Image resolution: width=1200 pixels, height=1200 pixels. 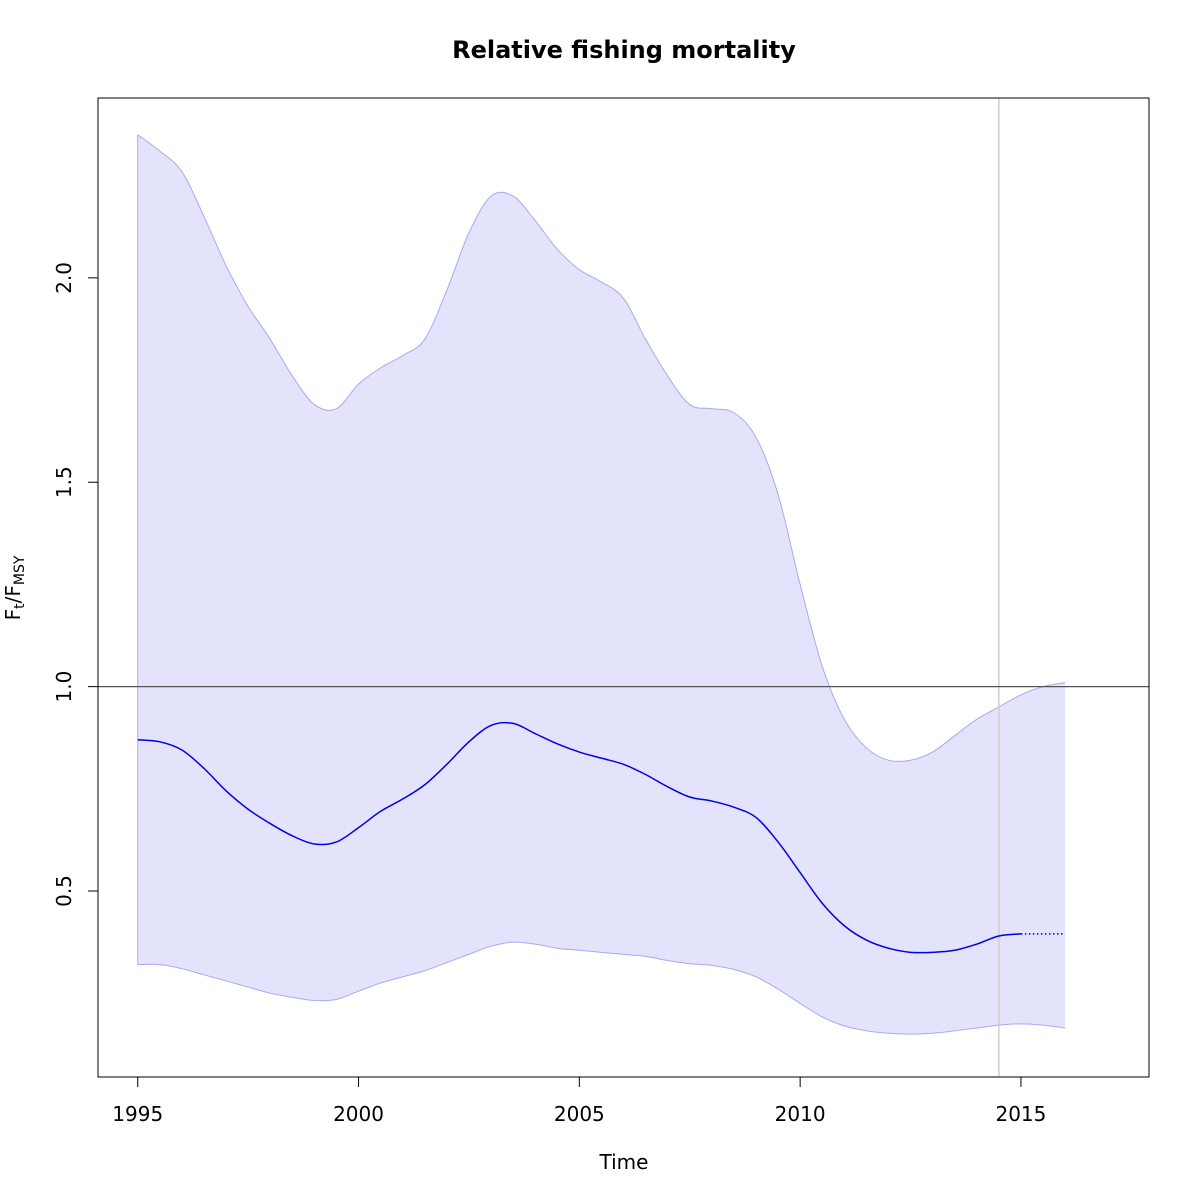 What do you see at coordinates (579, 1114) in the screenshot?
I see `x-tick-label: 2005` at bounding box center [579, 1114].